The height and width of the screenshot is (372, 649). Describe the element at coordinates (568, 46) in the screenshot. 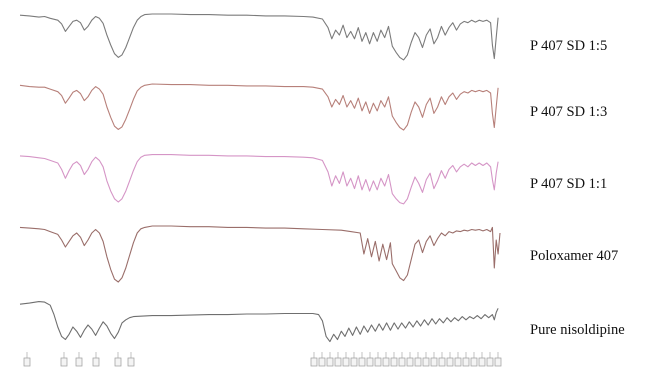

I see `series-label-1: P 407 SD 1:5` at that location.